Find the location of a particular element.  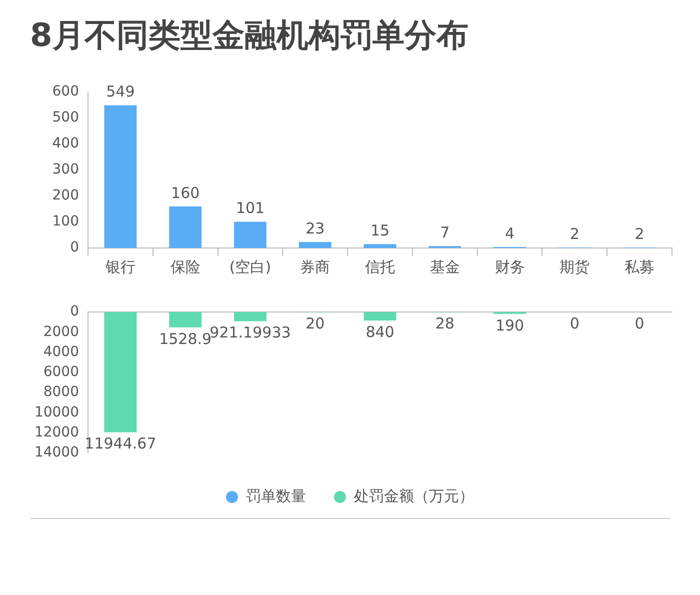

data-label: 549 is located at coordinates (120, 91).